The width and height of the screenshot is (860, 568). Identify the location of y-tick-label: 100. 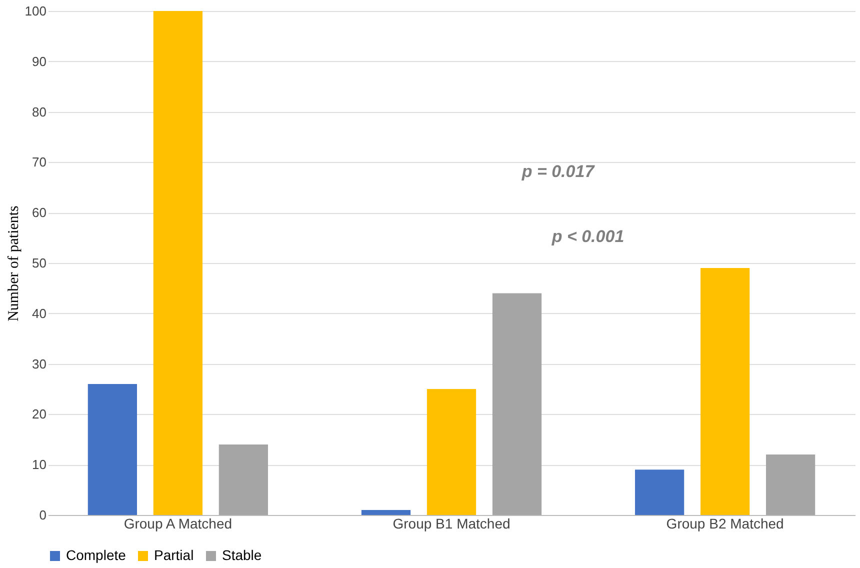
(35, 11).